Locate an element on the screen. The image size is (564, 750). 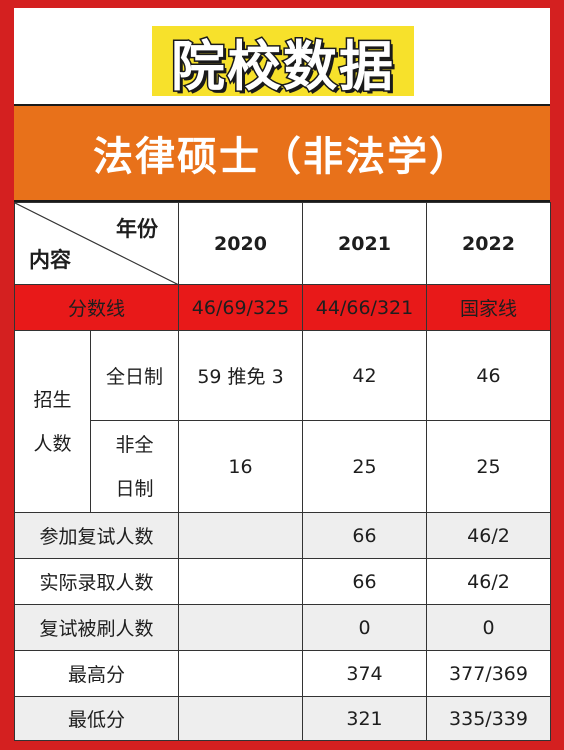
program-banner: 法律硕士（非法学） is located at coordinates (282, 153).